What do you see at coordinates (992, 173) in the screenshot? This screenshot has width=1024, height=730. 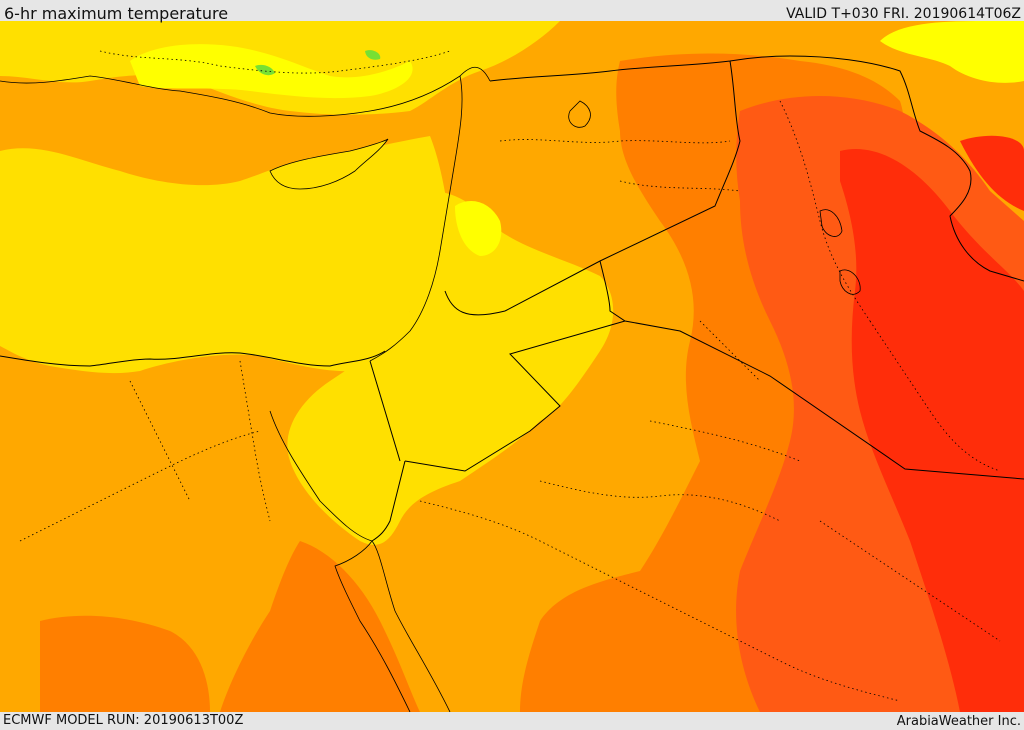 I see `hottest-zone-gulf` at bounding box center [992, 173].